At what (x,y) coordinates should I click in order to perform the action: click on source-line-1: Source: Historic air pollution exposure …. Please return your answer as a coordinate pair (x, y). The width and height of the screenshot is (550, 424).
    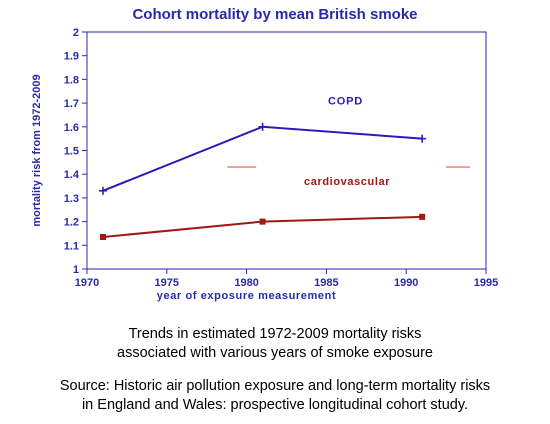
    Looking at the image, I should click on (275, 386).